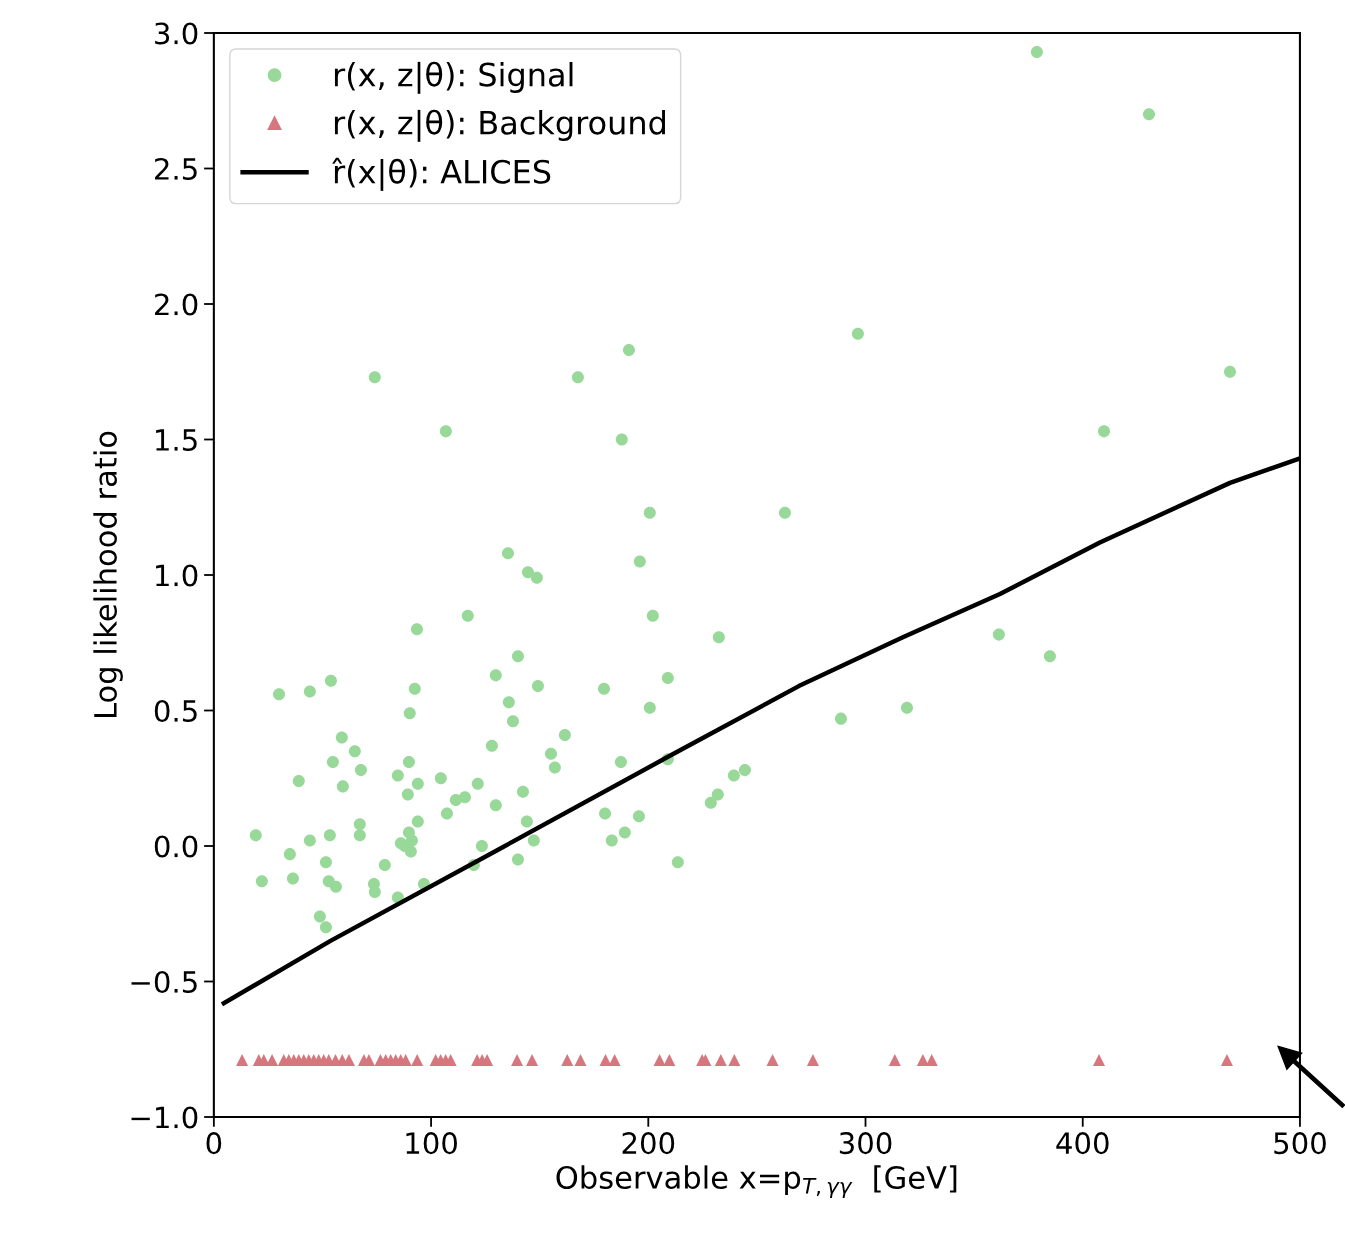 This screenshot has width=1345, height=1250. What do you see at coordinates (648, 1143) in the screenshot?
I see `x-tick-label: 200` at bounding box center [648, 1143].